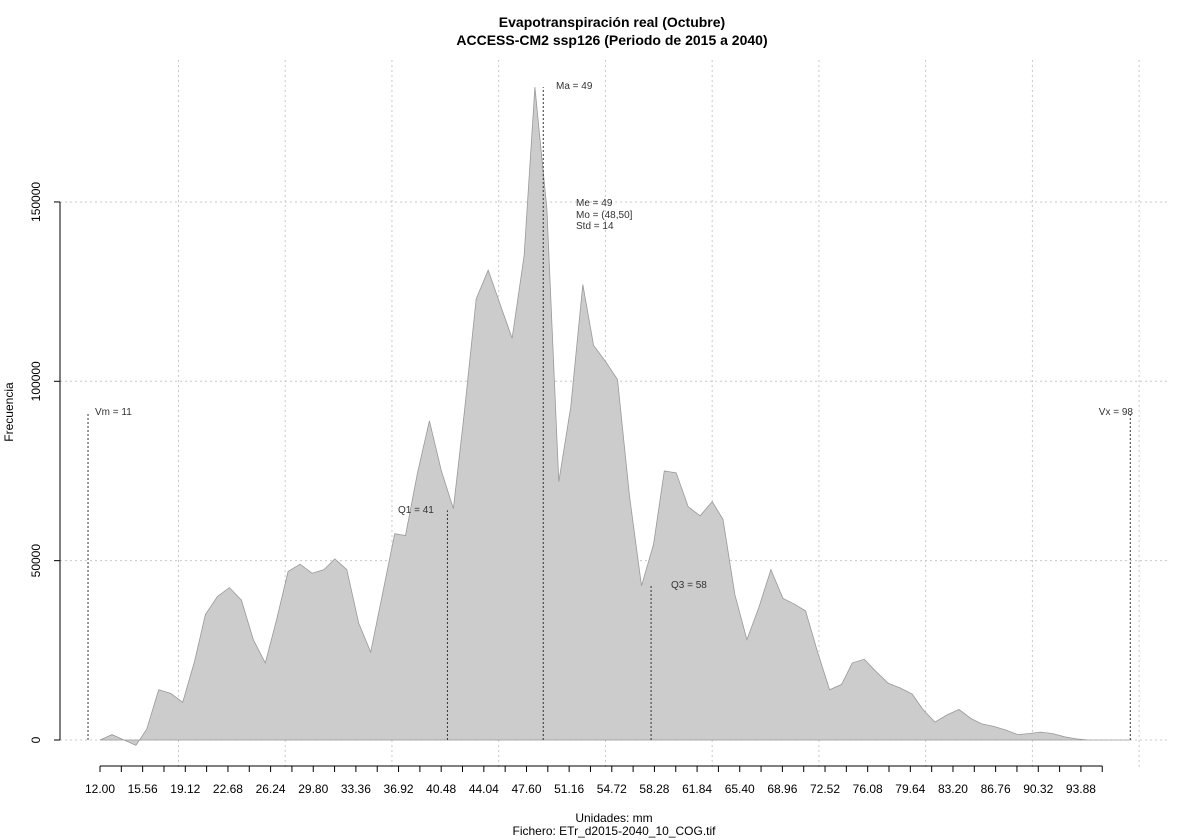  I want to click on y-tick-label: 150000, so click(36, 202).